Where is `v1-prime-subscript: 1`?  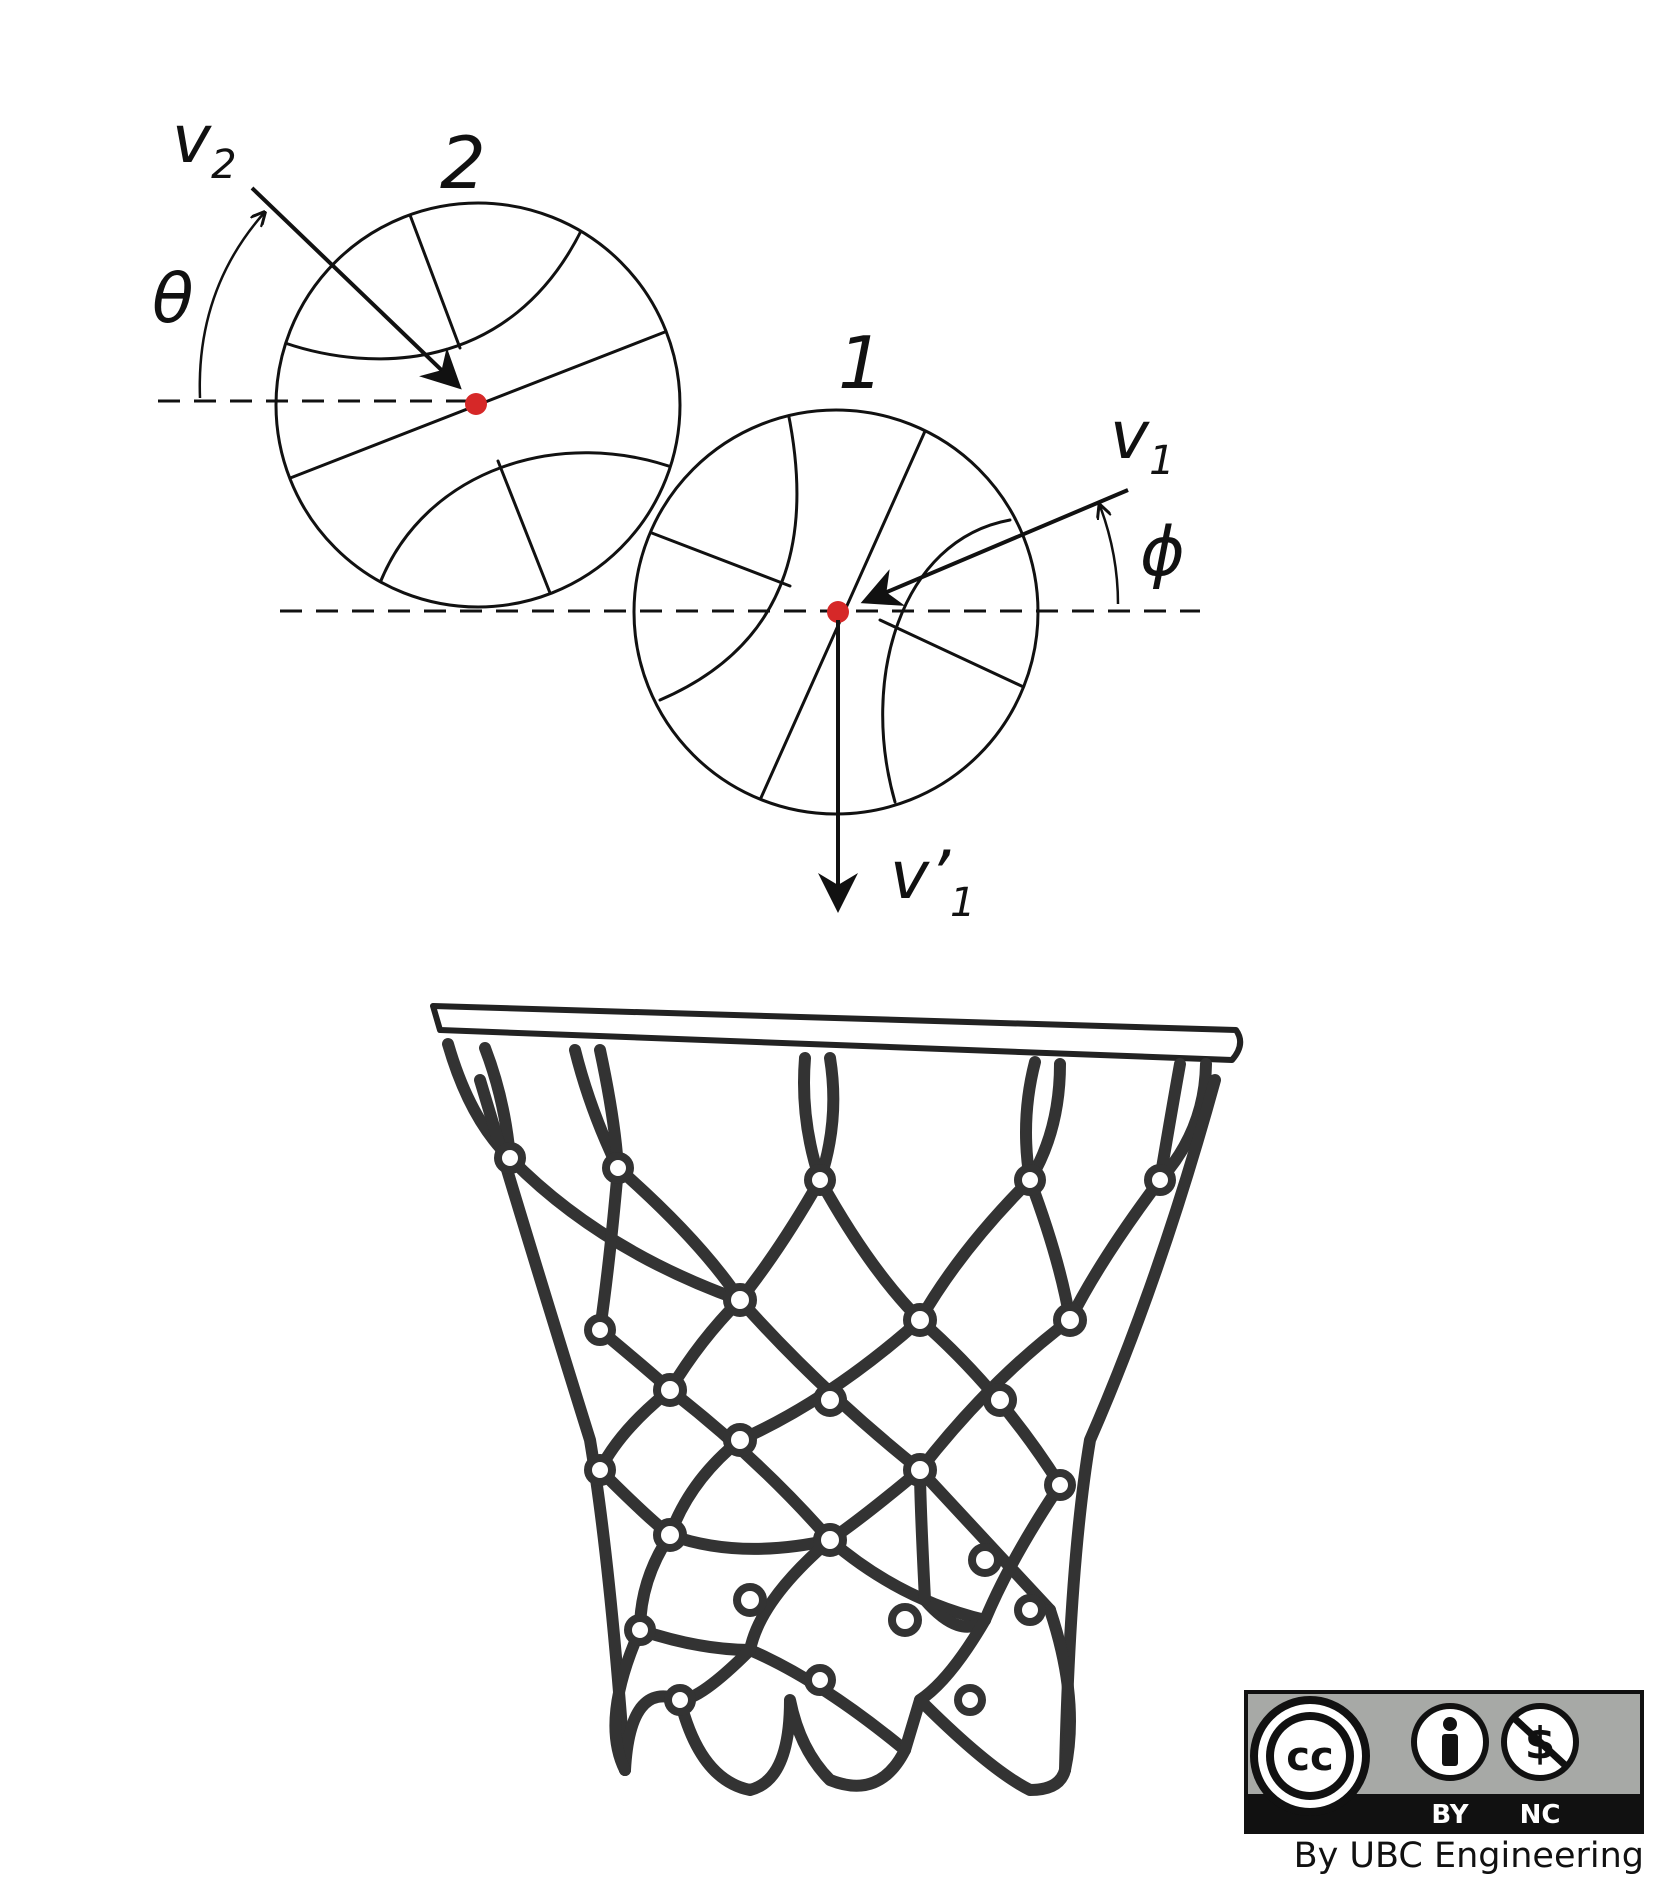
v1-prime-subscript: 1 is located at coordinates (962, 903).